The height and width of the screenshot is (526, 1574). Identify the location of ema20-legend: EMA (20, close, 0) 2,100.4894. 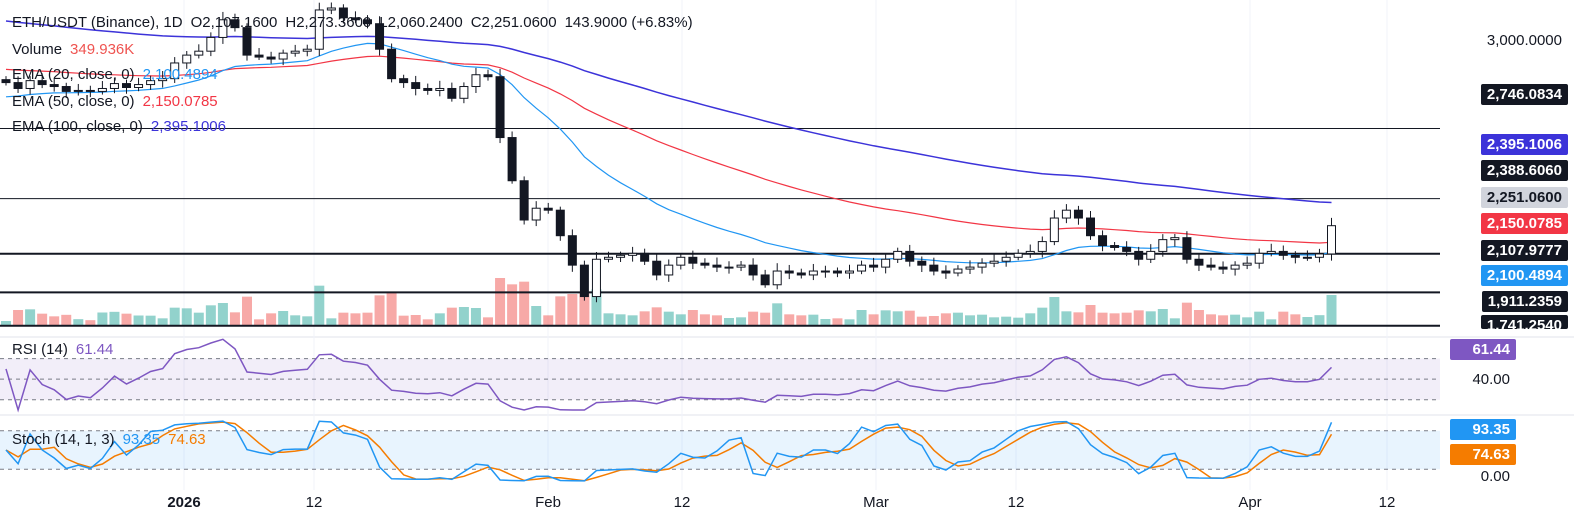
(119, 74).